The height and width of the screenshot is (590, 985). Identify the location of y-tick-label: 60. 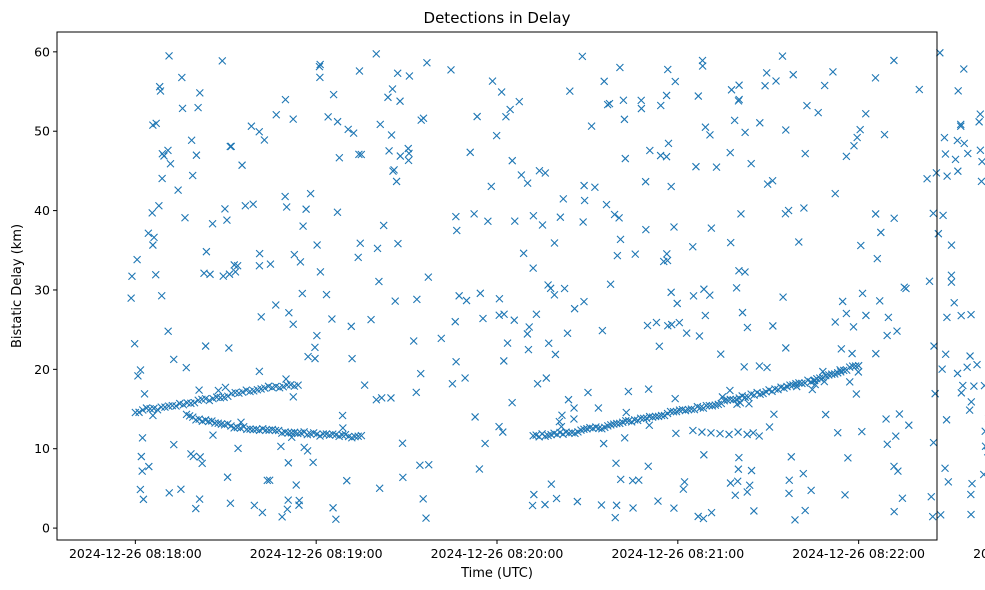
(42, 51).